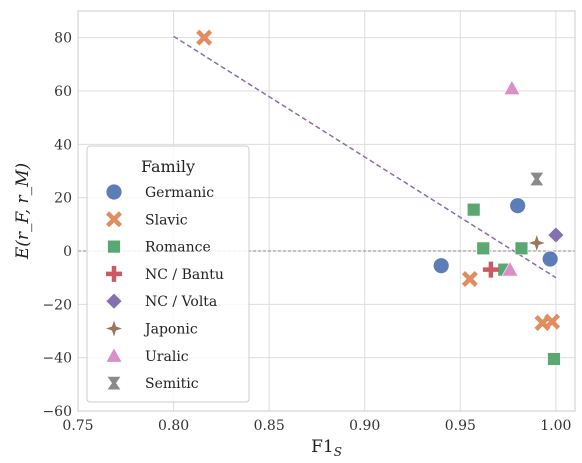 The height and width of the screenshot is (463, 582). I want to click on y-tick-label: 40, so click(63, 145).